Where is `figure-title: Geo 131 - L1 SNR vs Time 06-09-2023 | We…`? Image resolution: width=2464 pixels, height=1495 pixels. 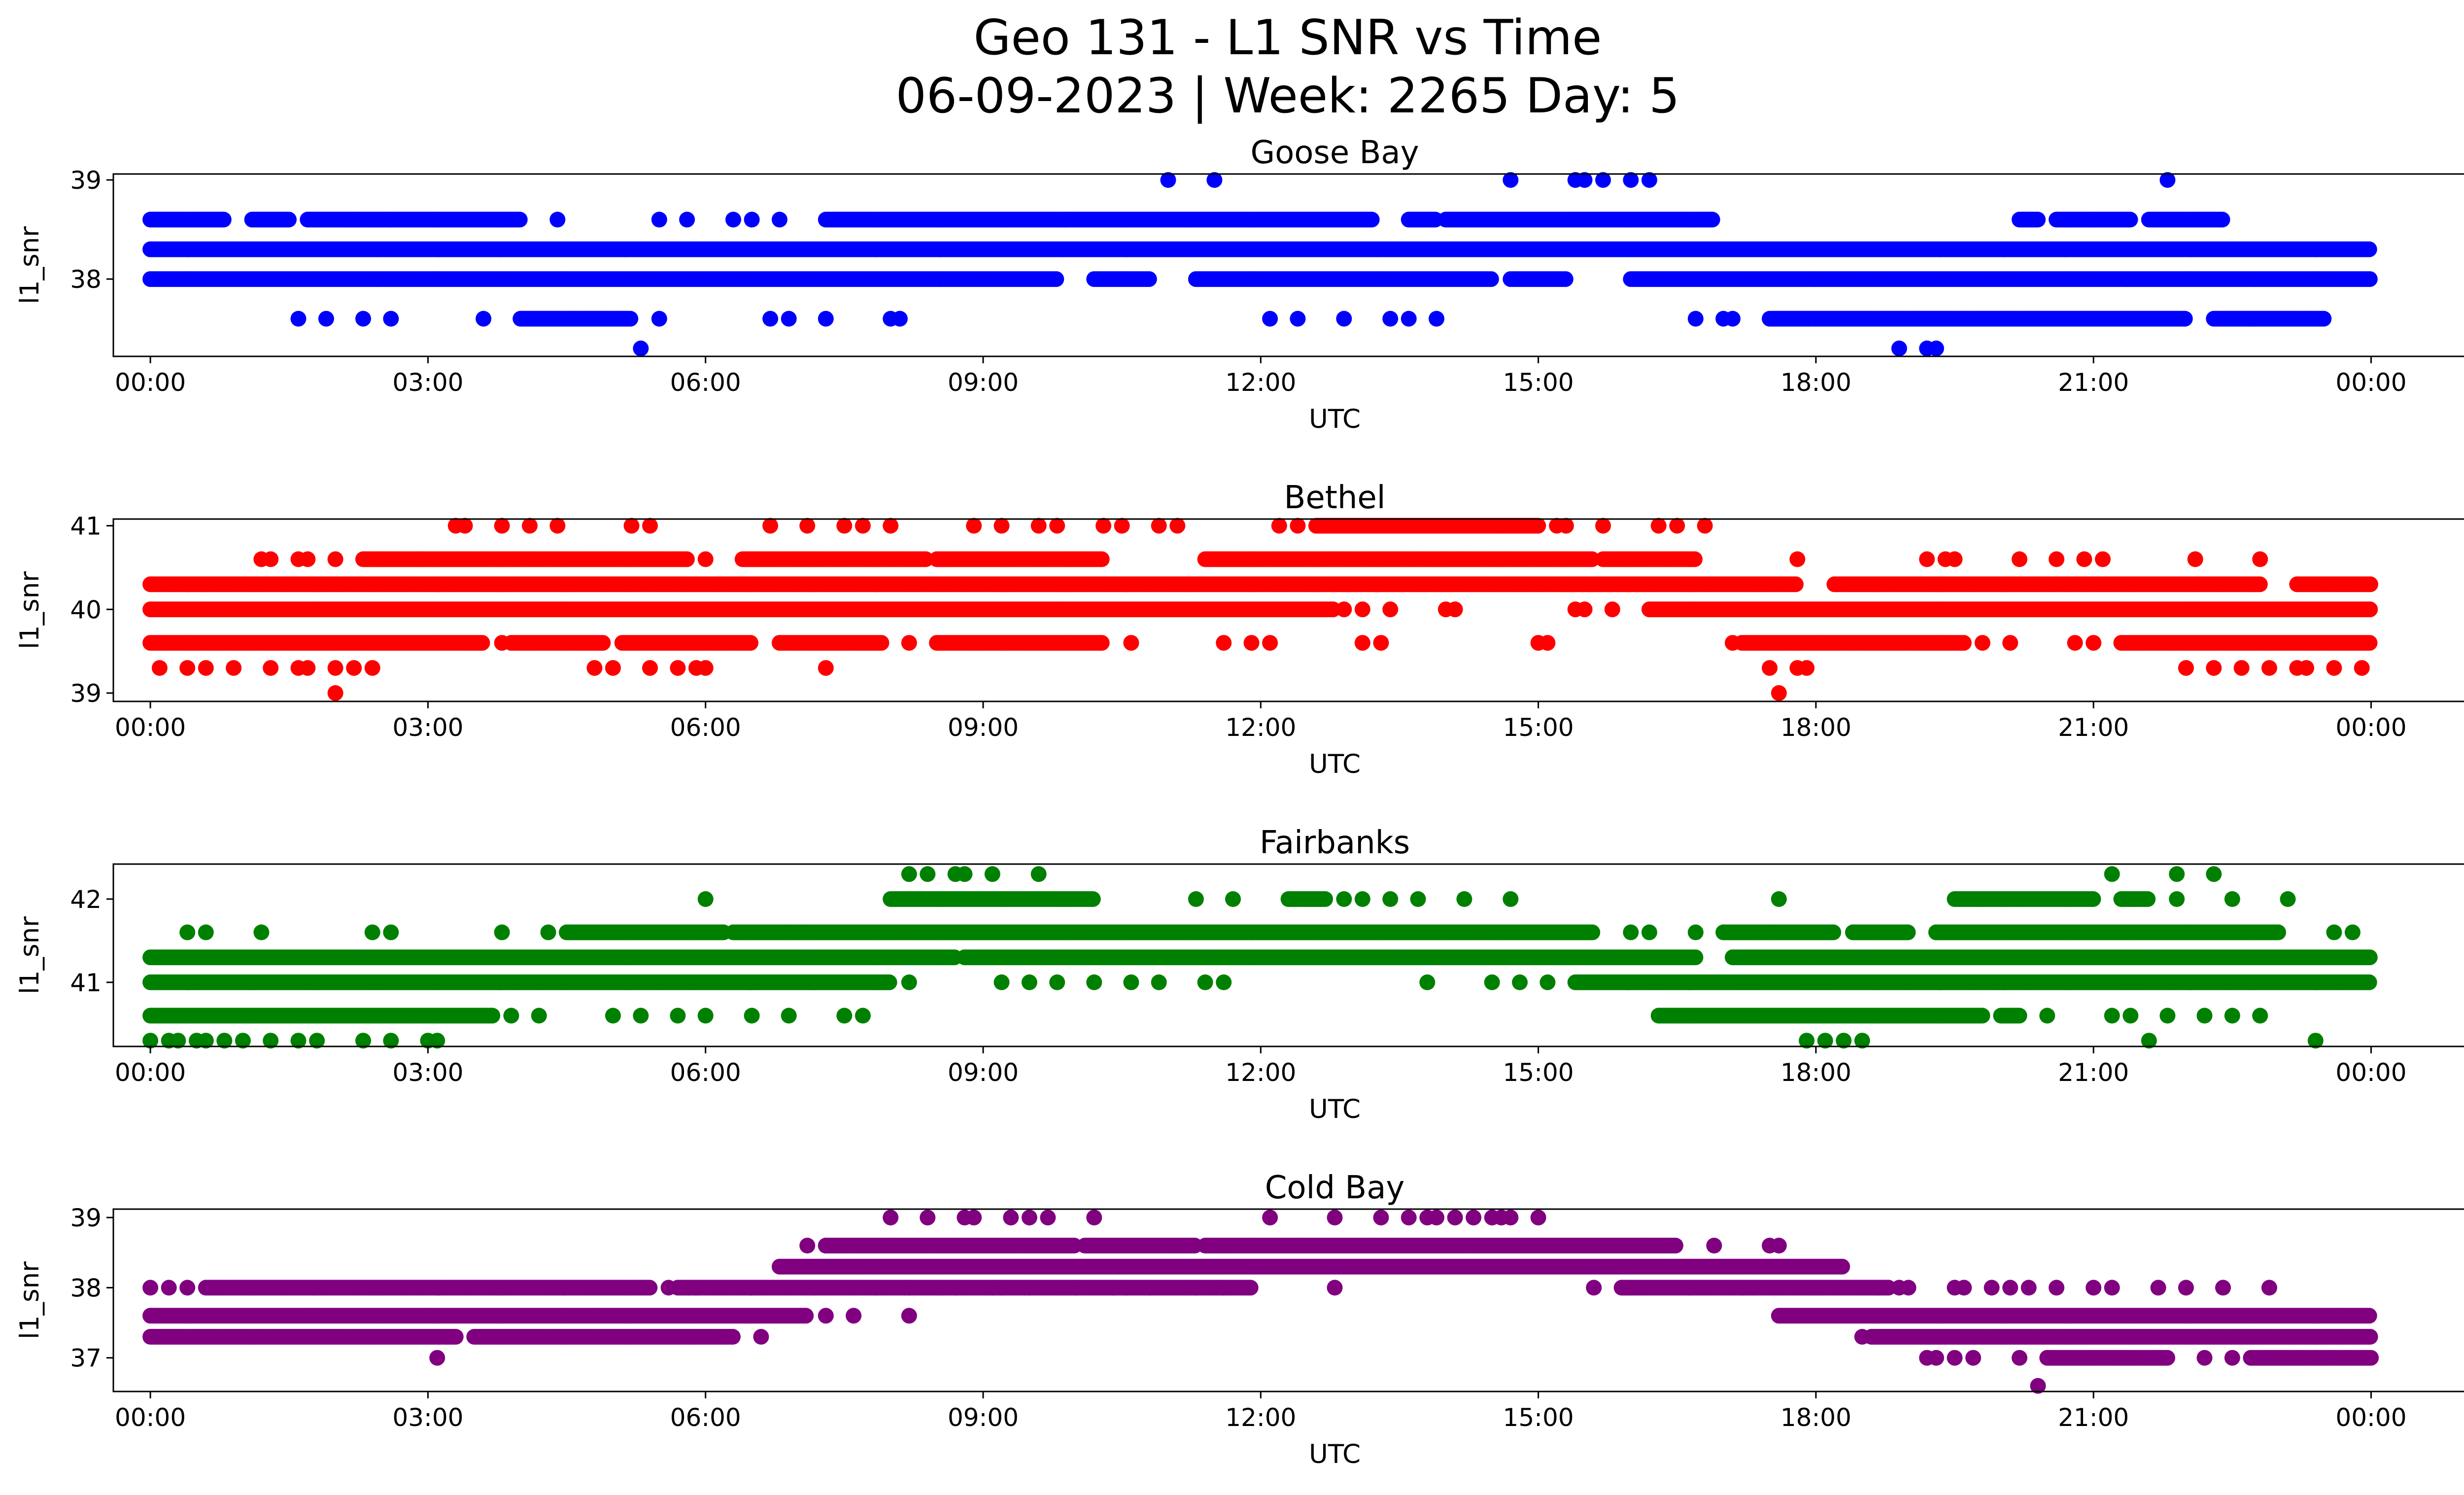 figure-title: Geo 131 - L1 SNR vs Time 06-09-2023 | We… is located at coordinates (1232, 67).